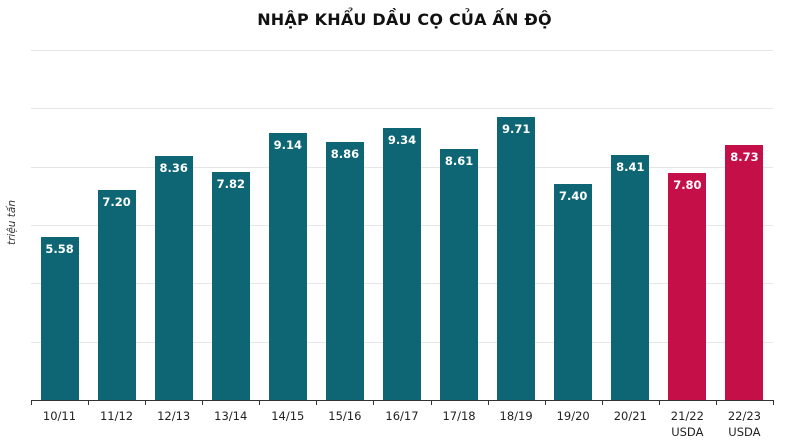 The height and width of the screenshot is (447, 809). Describe the element at coordinates (573, 196) in the screenshot. I see `bar-value-label: 7.40` at that location.